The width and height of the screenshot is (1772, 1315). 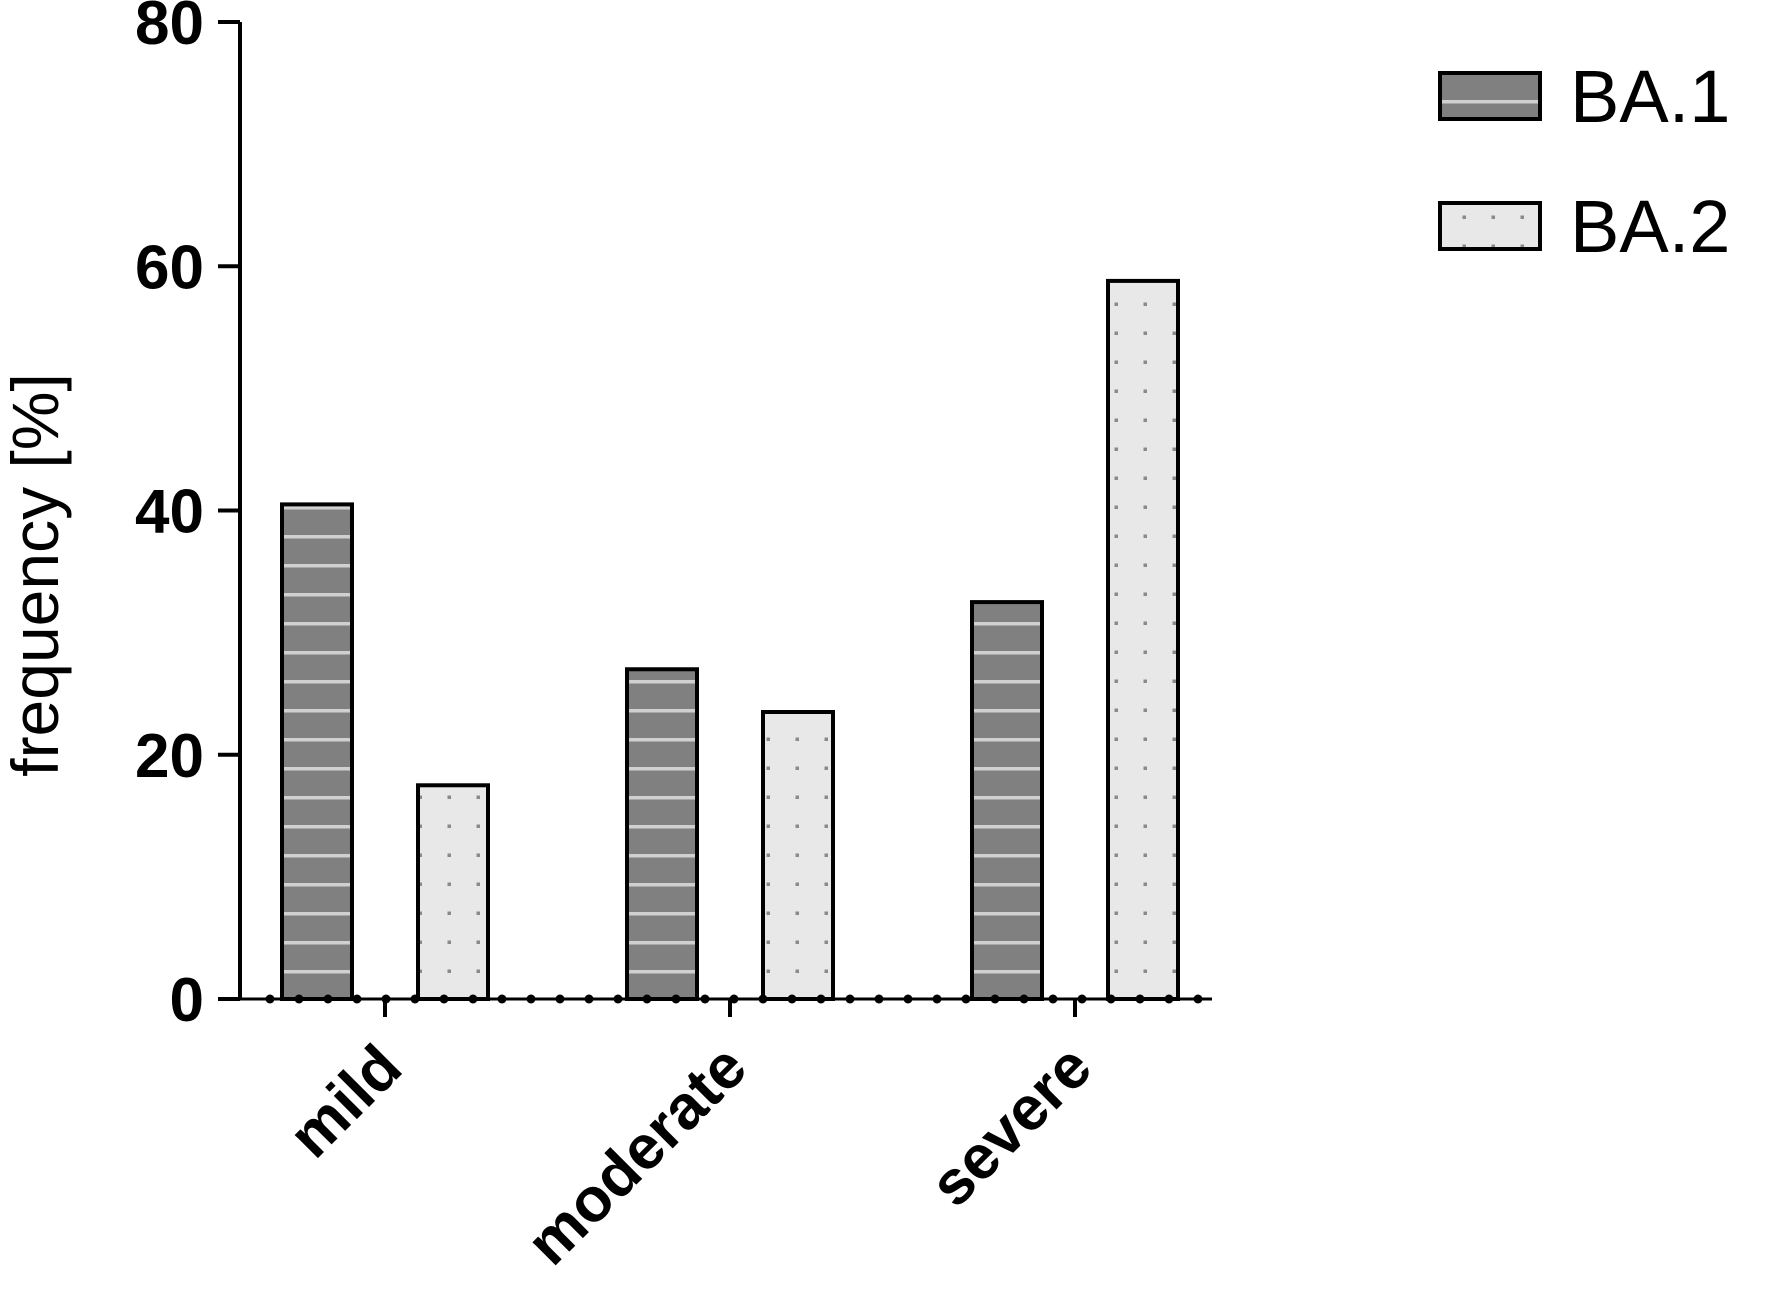 What do you see at coordinates (1584, 161) in the screenshot?
I see `legend: BA.1 BA.2` at bounding box center [1584, 161].